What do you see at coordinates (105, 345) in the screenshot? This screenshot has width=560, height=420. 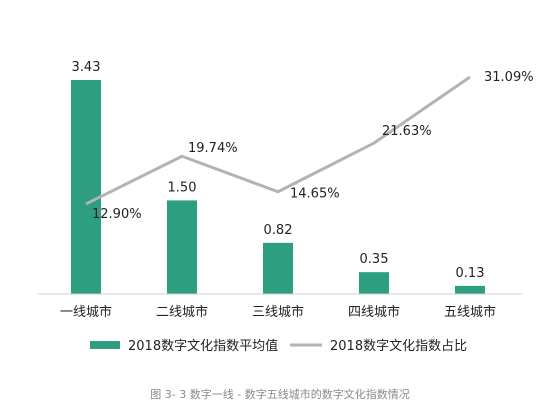 I see `legend-bar-swatch` at bounding box center [105, 345].